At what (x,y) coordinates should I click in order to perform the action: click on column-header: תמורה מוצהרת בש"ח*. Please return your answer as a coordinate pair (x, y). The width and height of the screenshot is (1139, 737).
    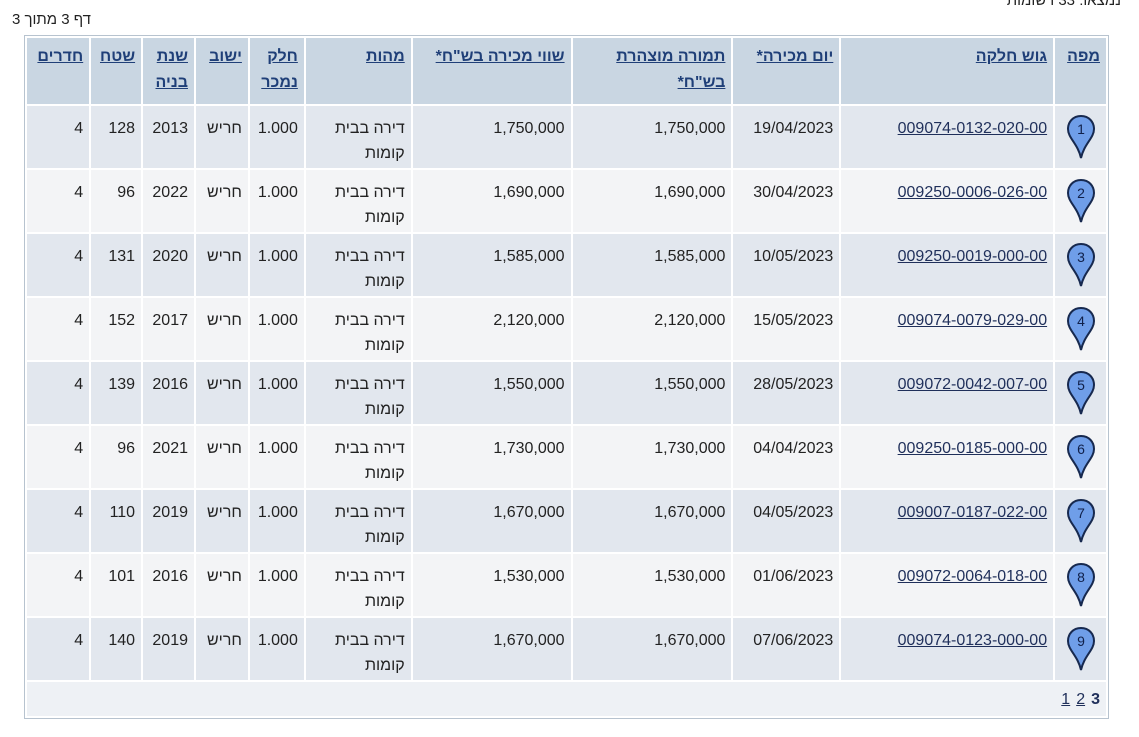
    Looking at the image, I should click on (652, 71).